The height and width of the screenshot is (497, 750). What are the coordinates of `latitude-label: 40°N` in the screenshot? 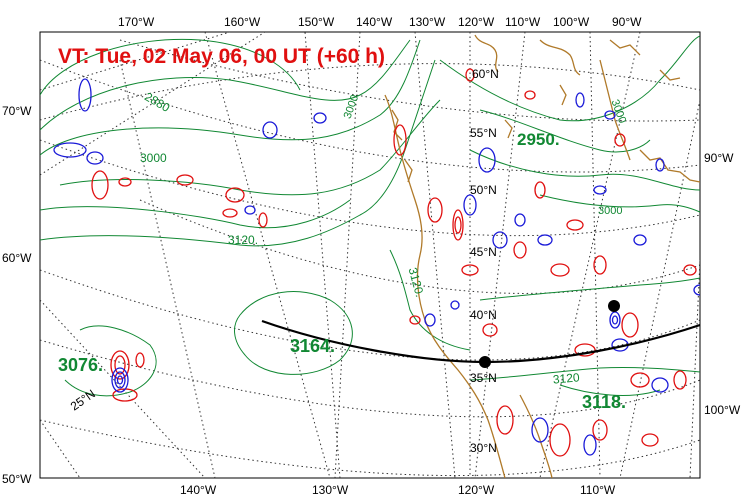 It's located at (483, 315).